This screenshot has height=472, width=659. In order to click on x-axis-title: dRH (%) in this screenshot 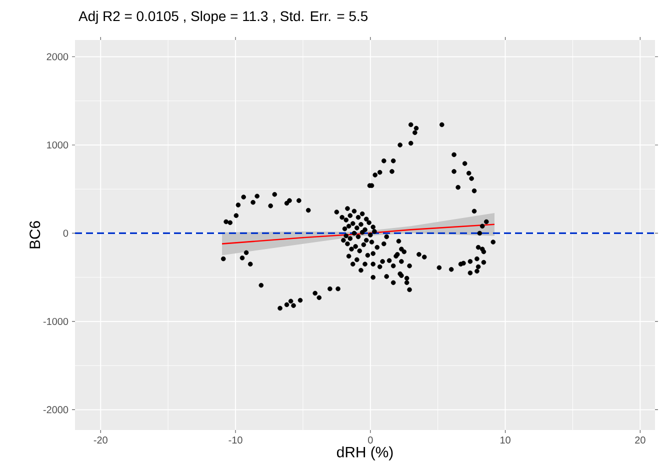, I will do `click(364, 453)`.